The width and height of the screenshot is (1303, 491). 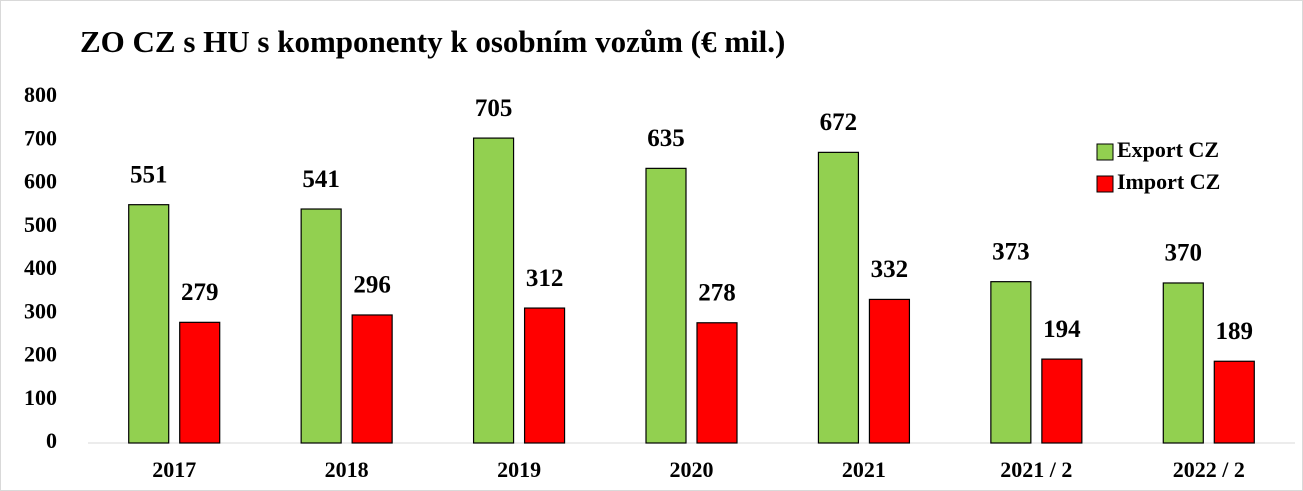 What do you see at coordinates (40, 310) in the screenshot?
I see `y-tick-label: 300` at bounding box center [40, 310].